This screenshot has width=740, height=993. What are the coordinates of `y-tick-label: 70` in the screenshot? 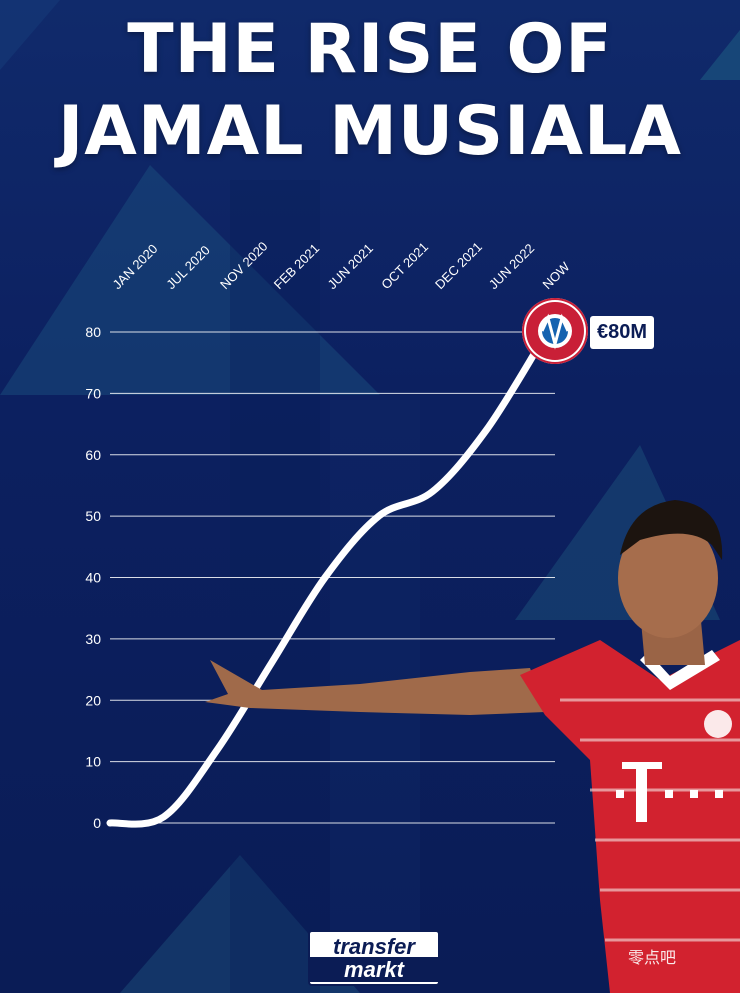 It's located at (93, 393).